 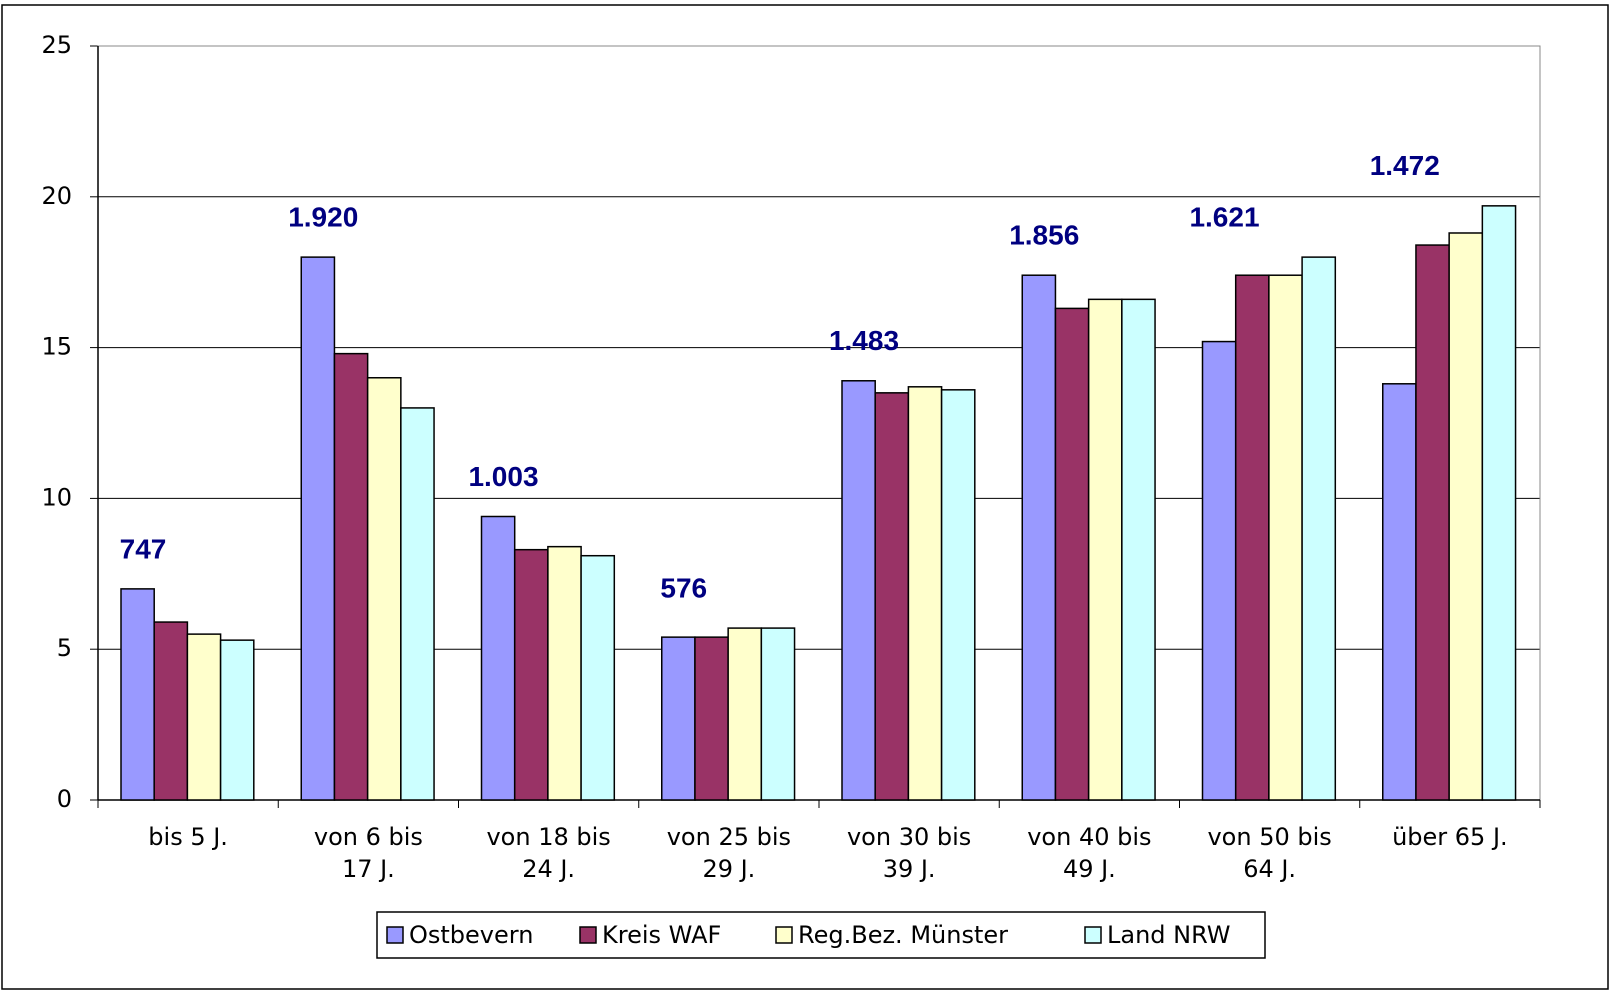 I want to click on x-tick-label: über 65 J., so click(x=1450, y=837).